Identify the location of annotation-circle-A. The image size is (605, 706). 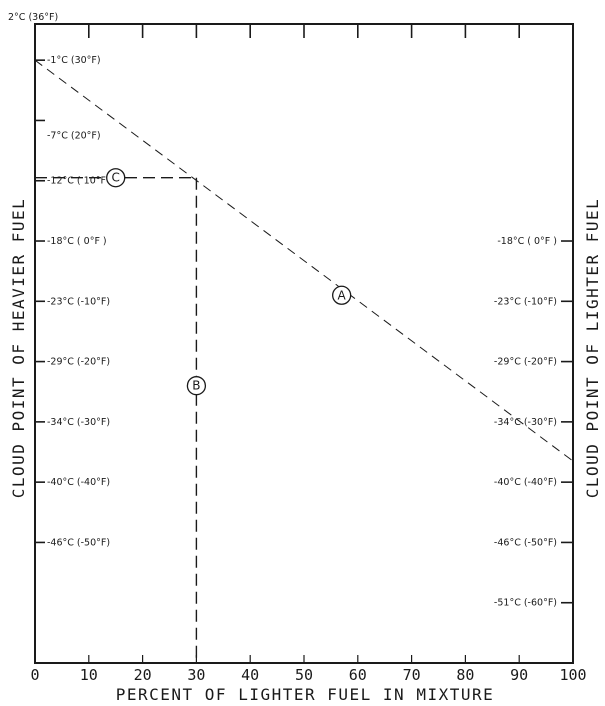
(342, 295).